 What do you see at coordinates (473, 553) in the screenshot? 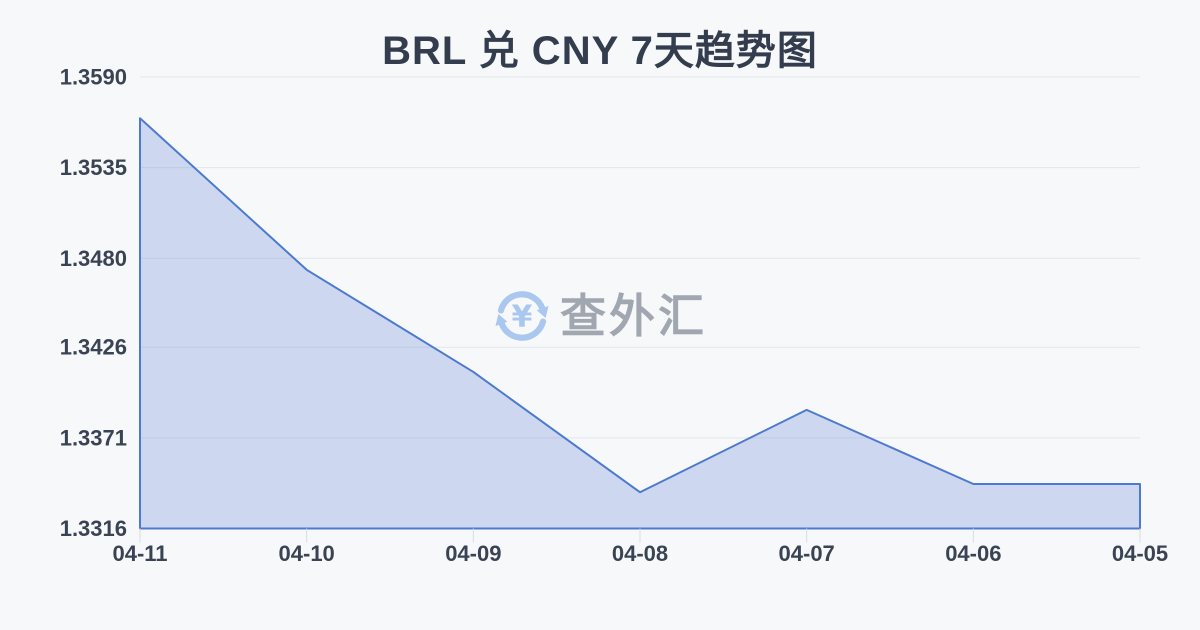
I see `x-tick-label: 04-09` at bounding box center [473, 553].